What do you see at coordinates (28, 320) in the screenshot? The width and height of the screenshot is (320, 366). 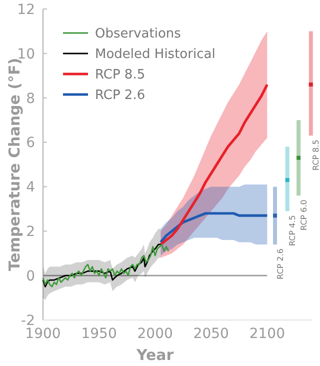 I see `y-tick-label: -2` at bounding box center [28, 320].